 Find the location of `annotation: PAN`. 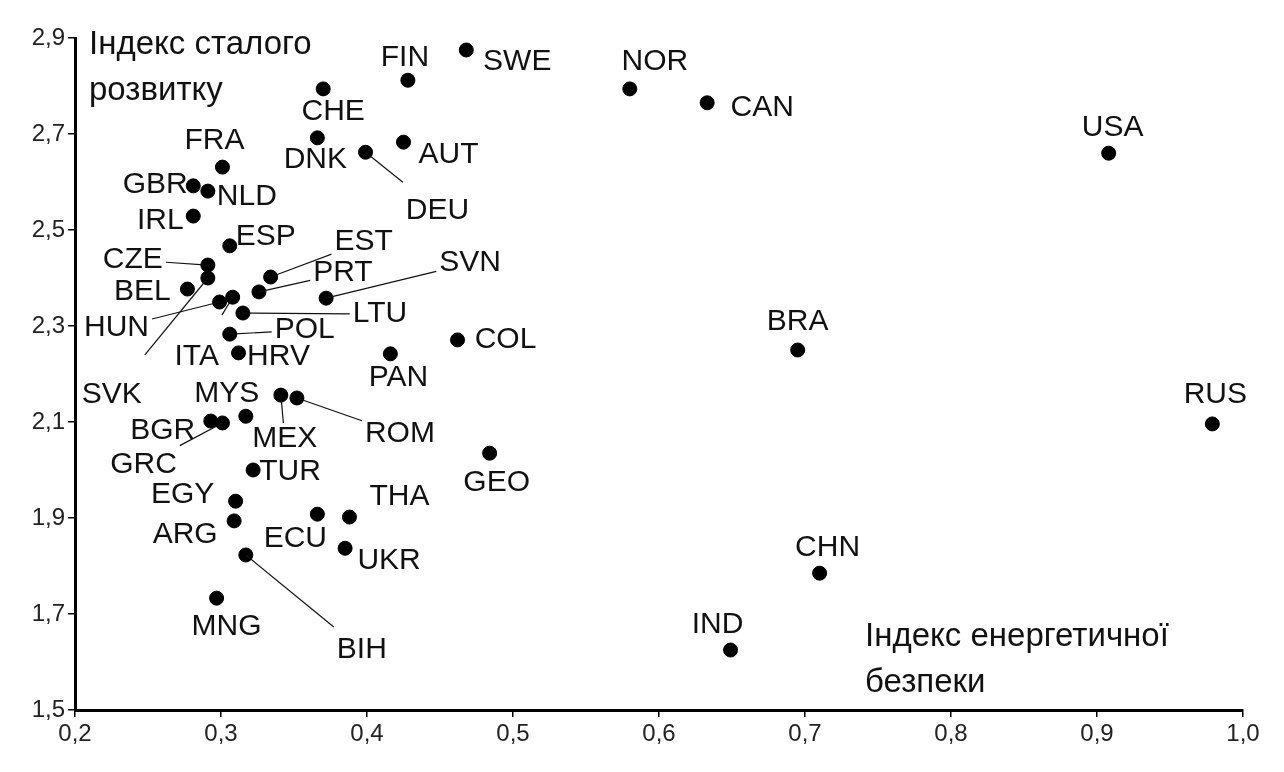

annotation: PAN is located at coordinates (398, 376).